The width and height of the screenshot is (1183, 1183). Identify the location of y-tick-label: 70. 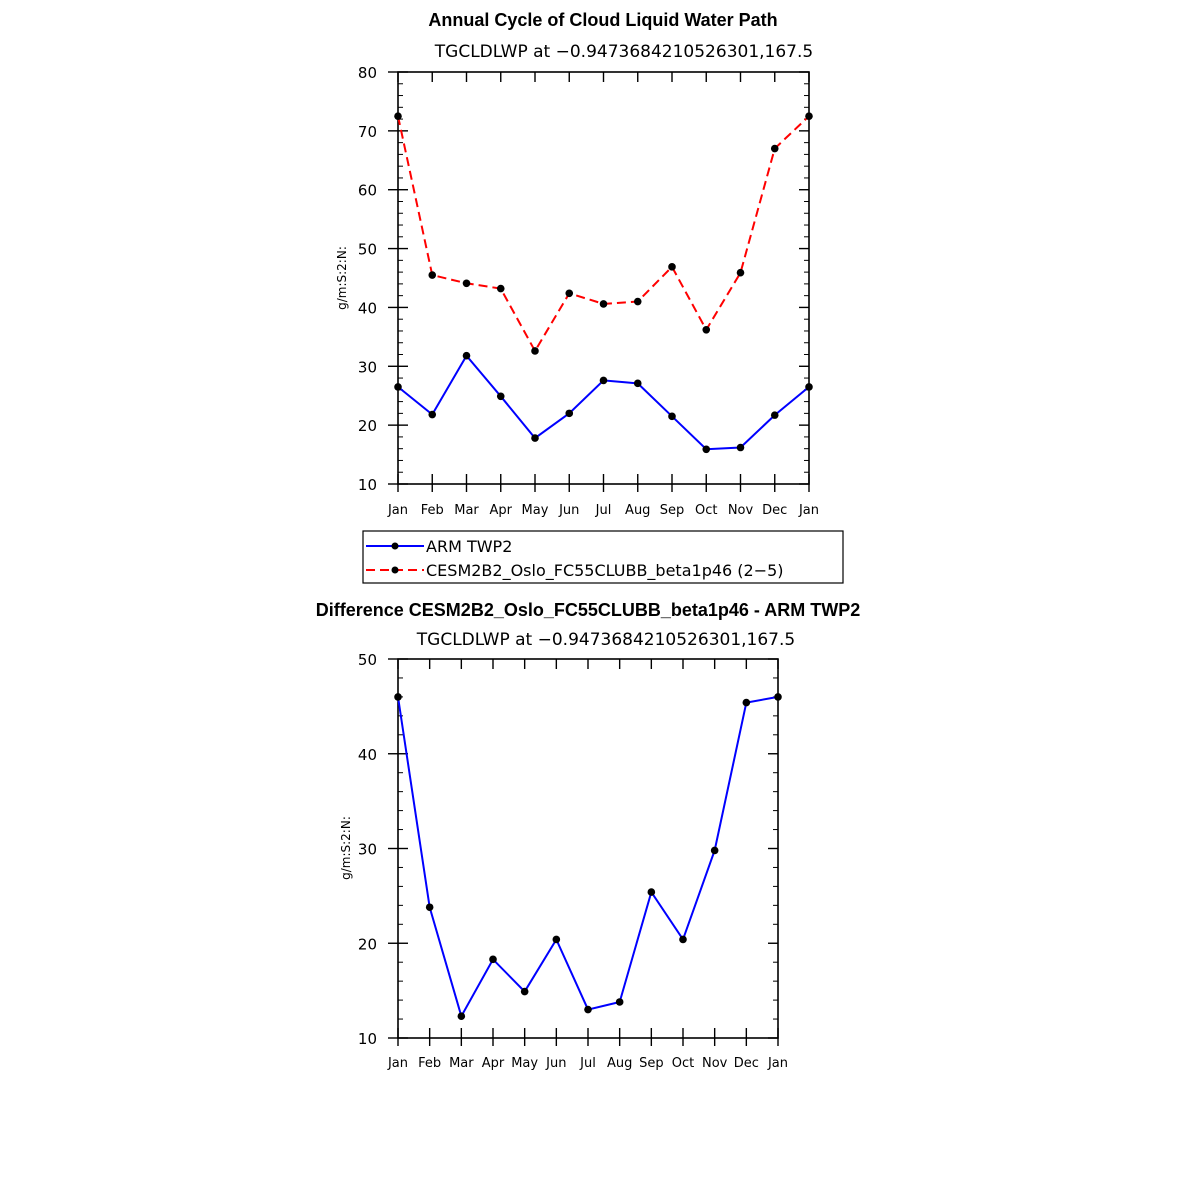
(367, 132).